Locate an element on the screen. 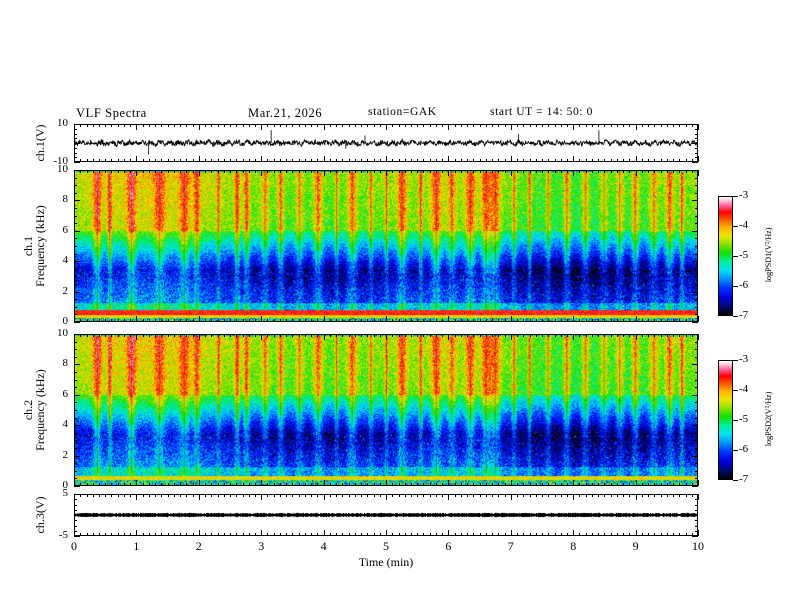  y-tick-label: 6 is located at coordinates (65, 229).